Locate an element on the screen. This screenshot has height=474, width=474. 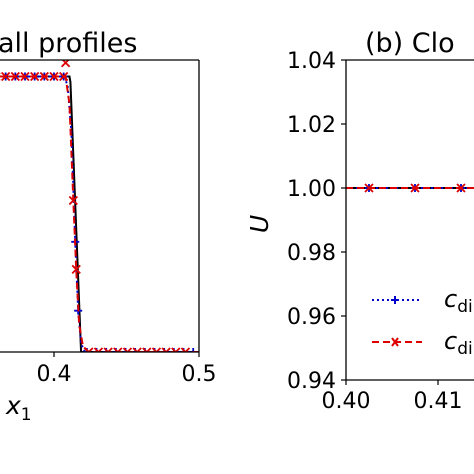
panel-b-y-label: U is located at coordinates (259, 224).